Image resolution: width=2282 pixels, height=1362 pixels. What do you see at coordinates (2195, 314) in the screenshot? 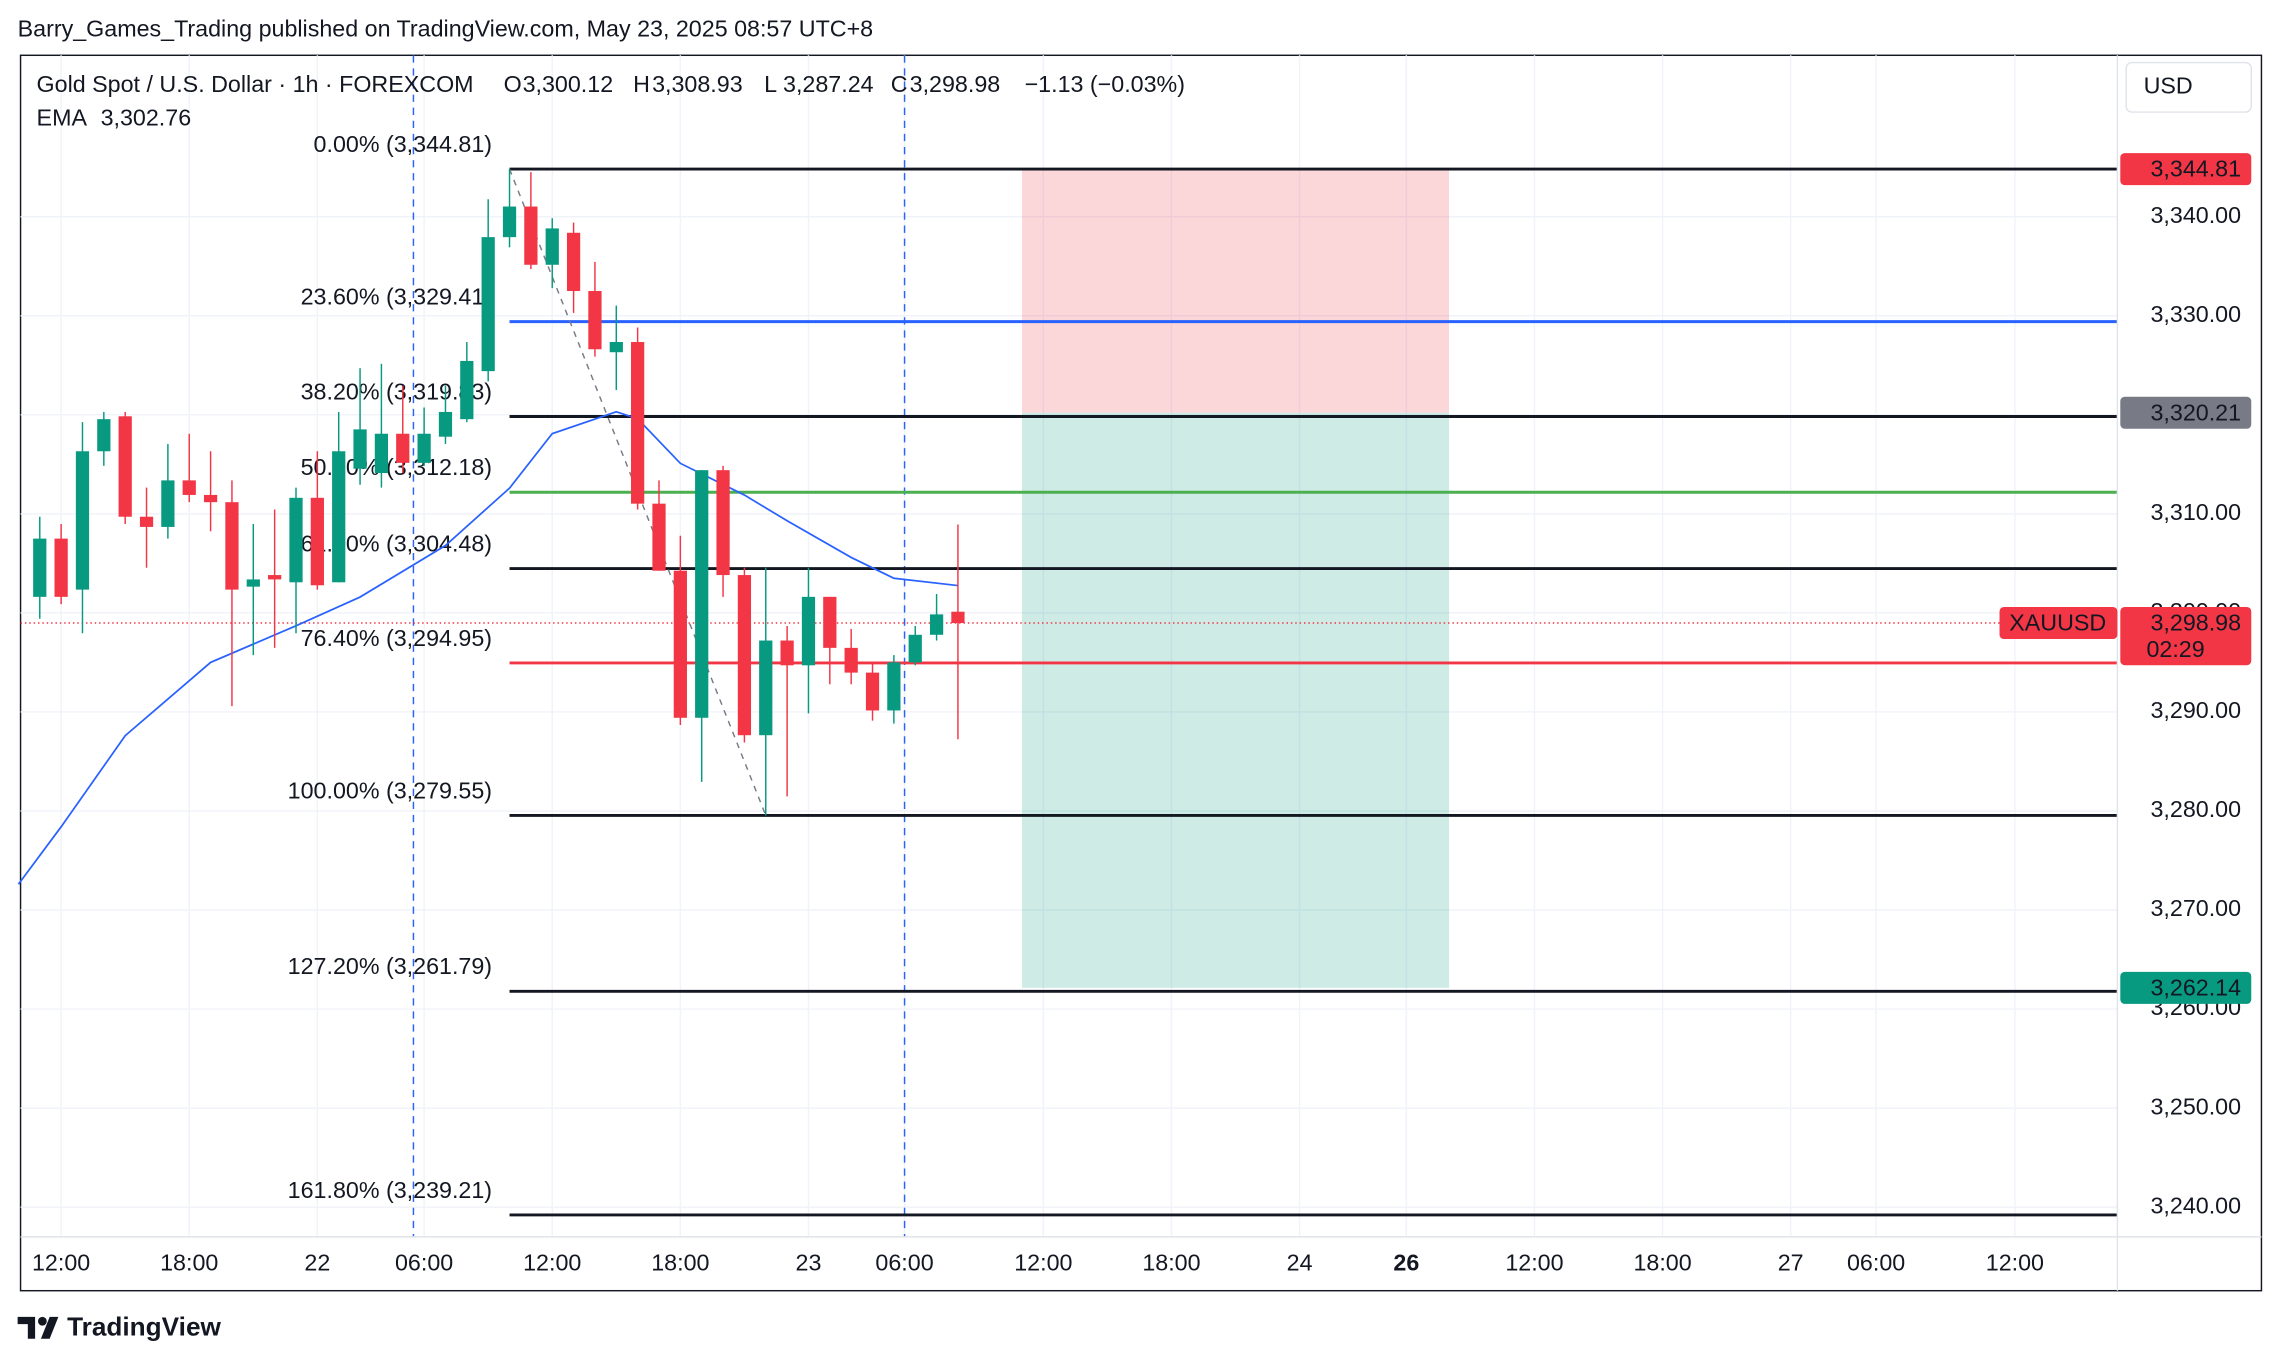
I see `y-tick-label: 3,330.00` at bounding box center [2195, 314].